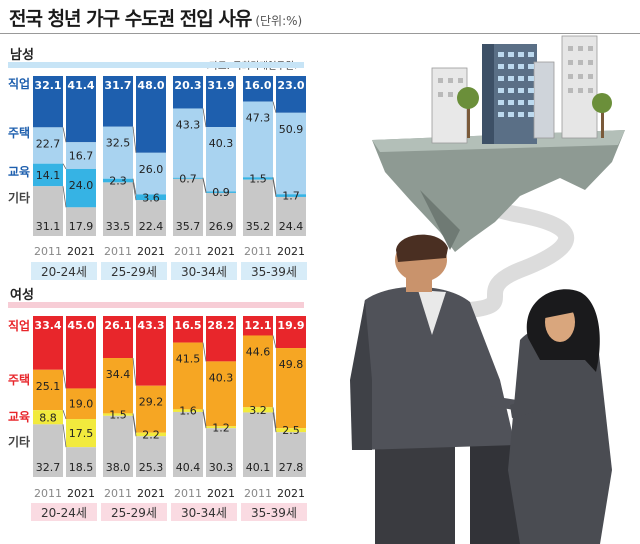  Describe the element at coordinates (81, 226) in the screenshot. I see `data-label-0-0-1-3: 17.9` at that location.